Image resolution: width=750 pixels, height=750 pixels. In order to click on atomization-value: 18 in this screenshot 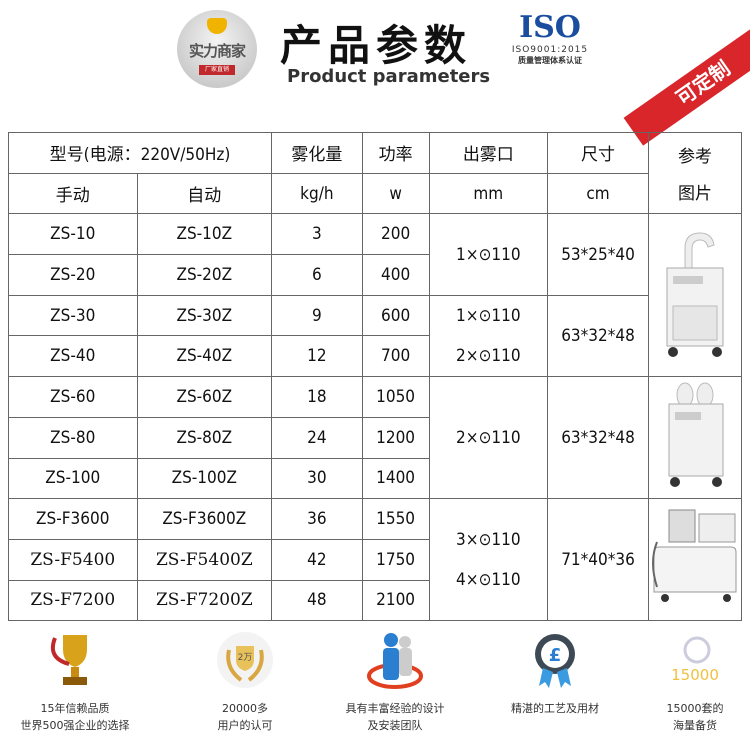, I will do `click(317, 397)`.